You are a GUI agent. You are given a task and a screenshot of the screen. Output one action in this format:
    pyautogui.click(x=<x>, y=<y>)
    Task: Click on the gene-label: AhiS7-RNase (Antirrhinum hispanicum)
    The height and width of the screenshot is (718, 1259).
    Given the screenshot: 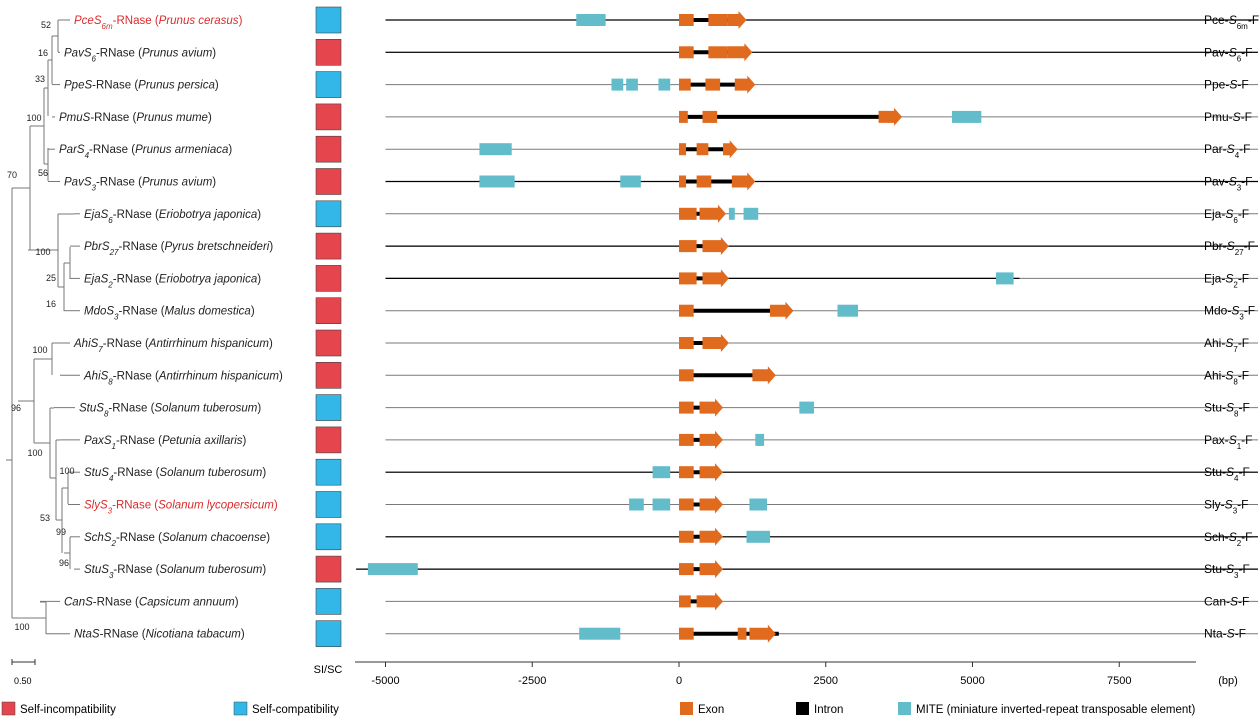 What is the action you would take?
    pyautogui.click(x=173, y=346)
    